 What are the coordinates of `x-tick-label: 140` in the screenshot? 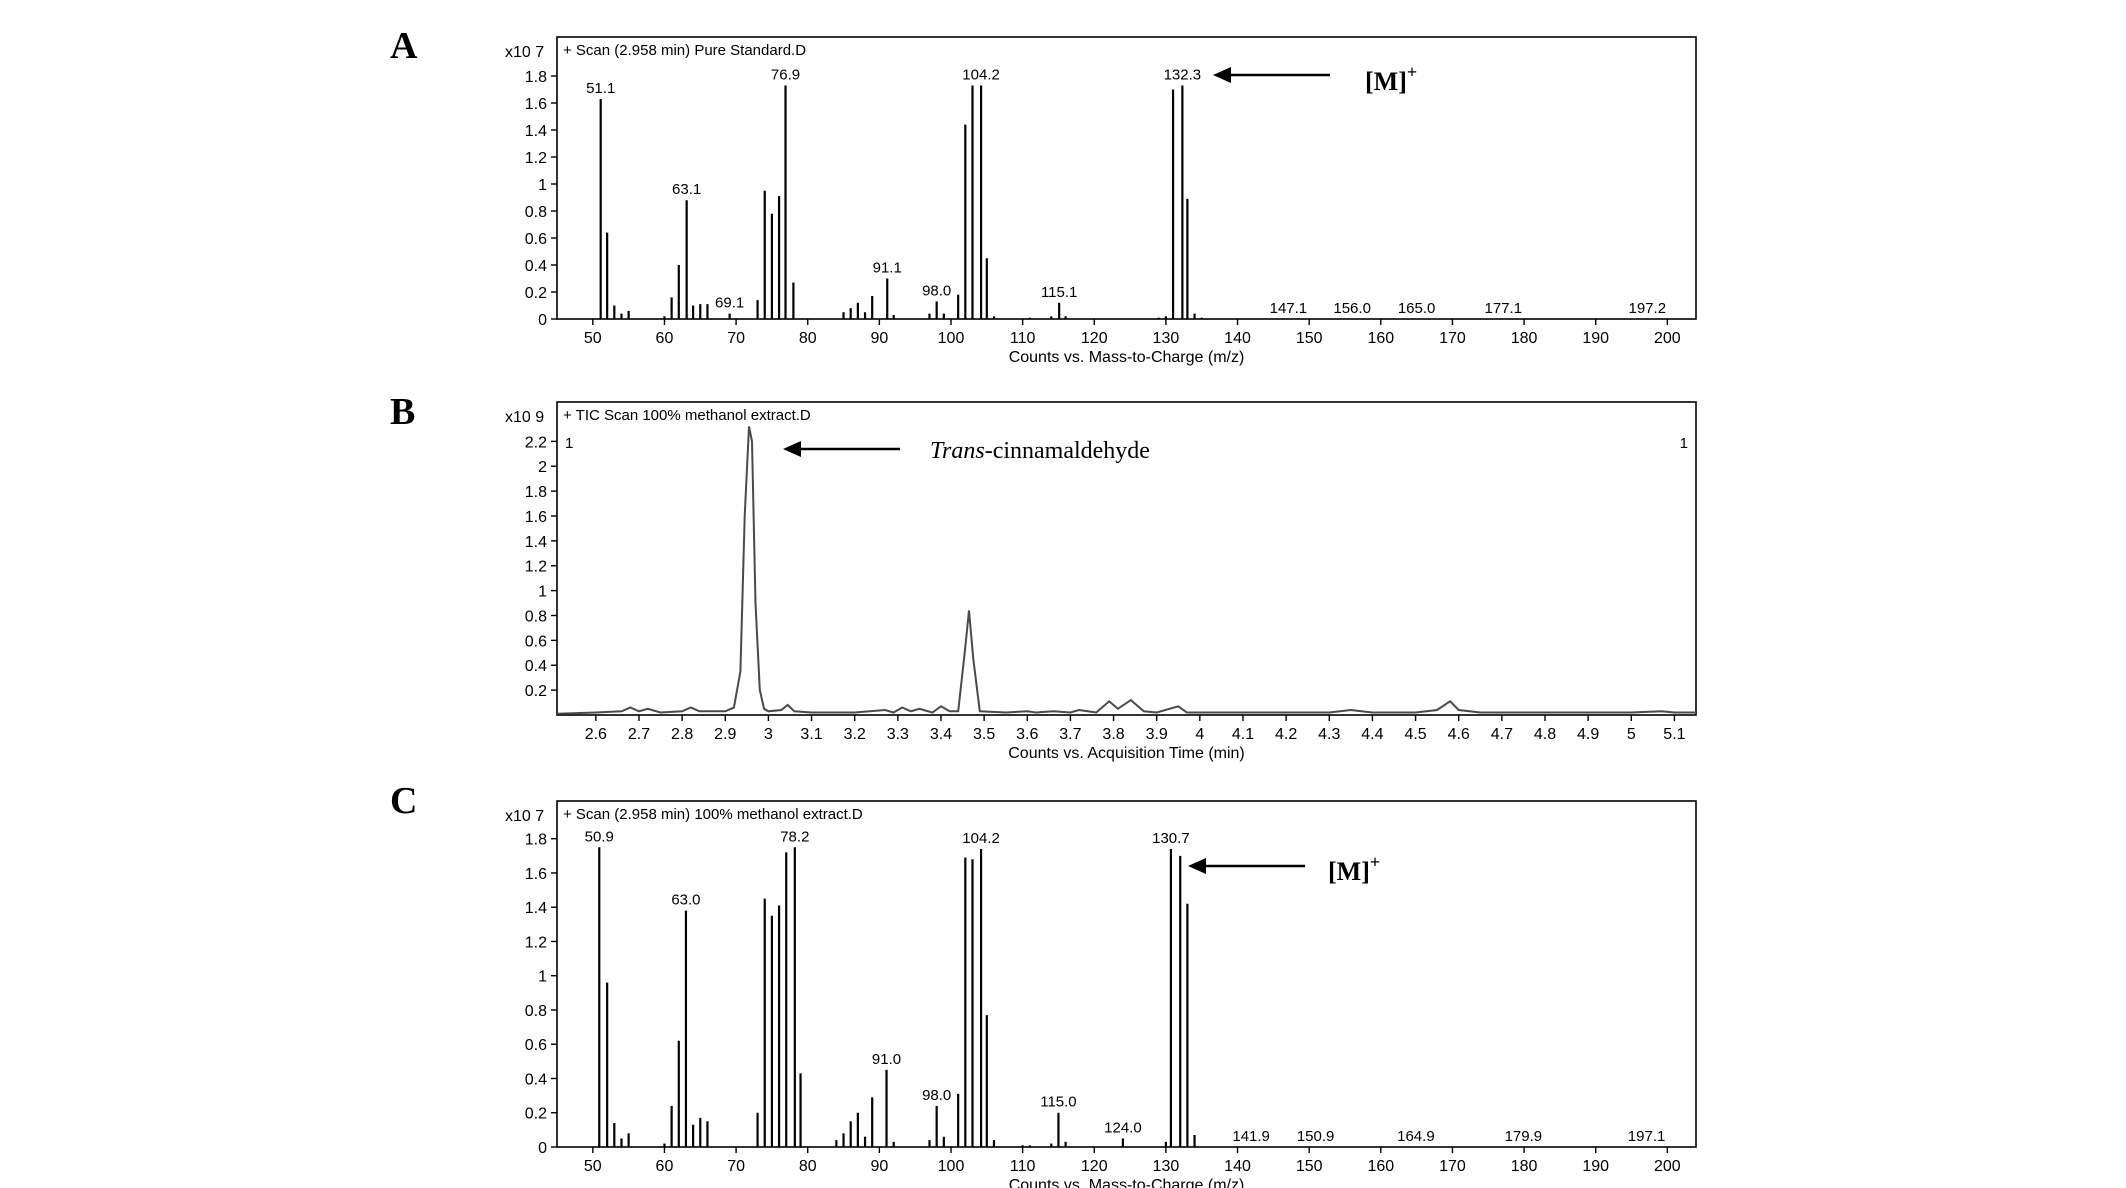 It's located at (1237, 1166).